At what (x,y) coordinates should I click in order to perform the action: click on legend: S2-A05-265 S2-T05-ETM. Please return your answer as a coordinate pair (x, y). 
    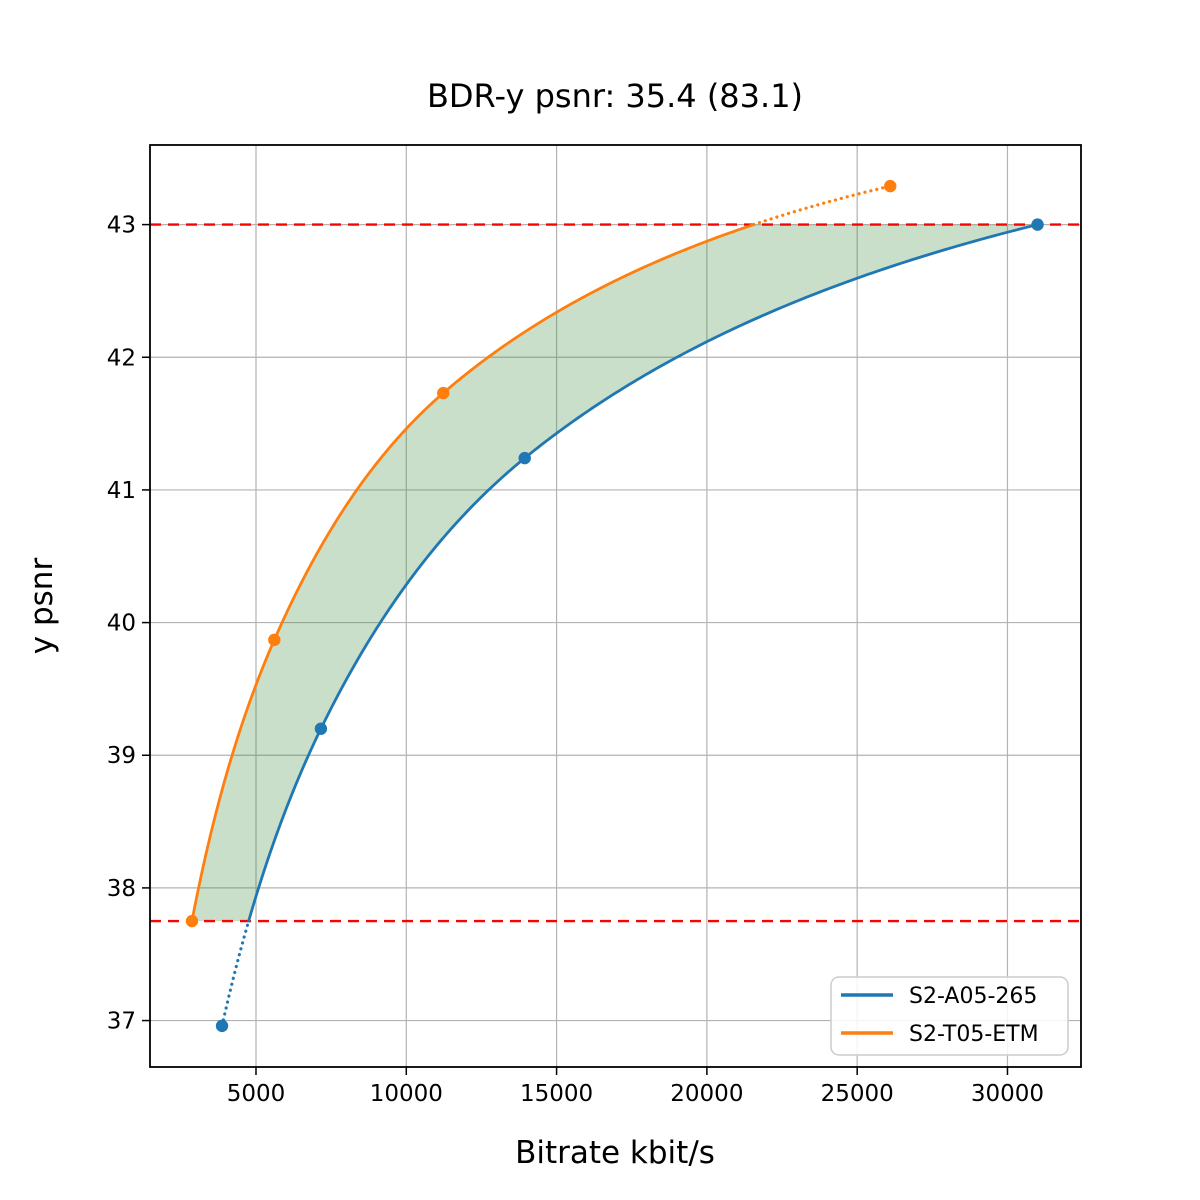
    Looking at the image, I should click on (949, 1016).